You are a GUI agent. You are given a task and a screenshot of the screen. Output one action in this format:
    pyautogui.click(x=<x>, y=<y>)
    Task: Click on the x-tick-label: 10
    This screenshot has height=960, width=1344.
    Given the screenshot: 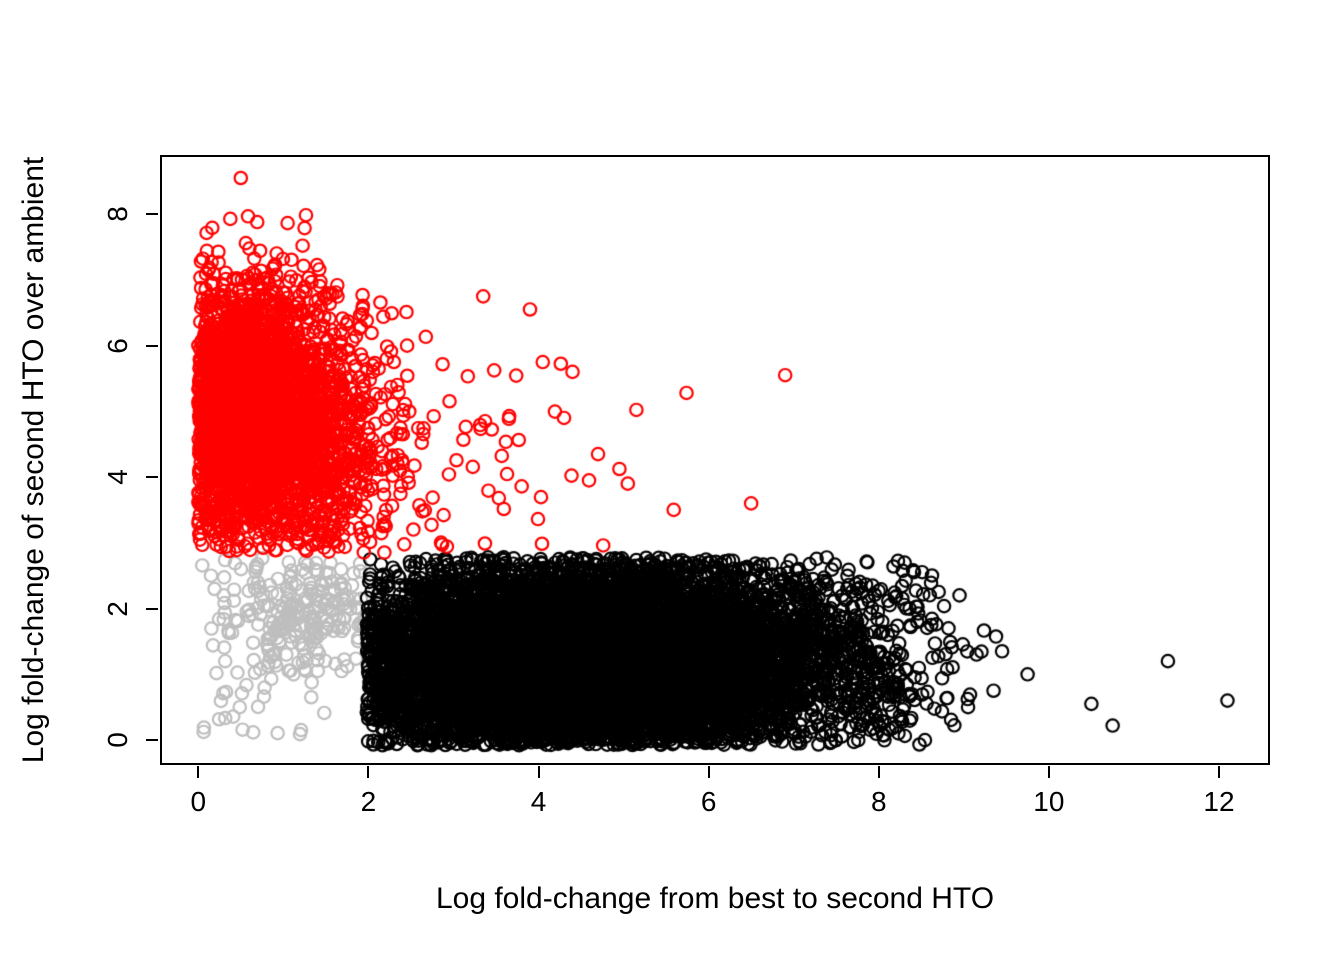 What is the action you would take?
    pyautogui.click(x=1049, y=801)
    